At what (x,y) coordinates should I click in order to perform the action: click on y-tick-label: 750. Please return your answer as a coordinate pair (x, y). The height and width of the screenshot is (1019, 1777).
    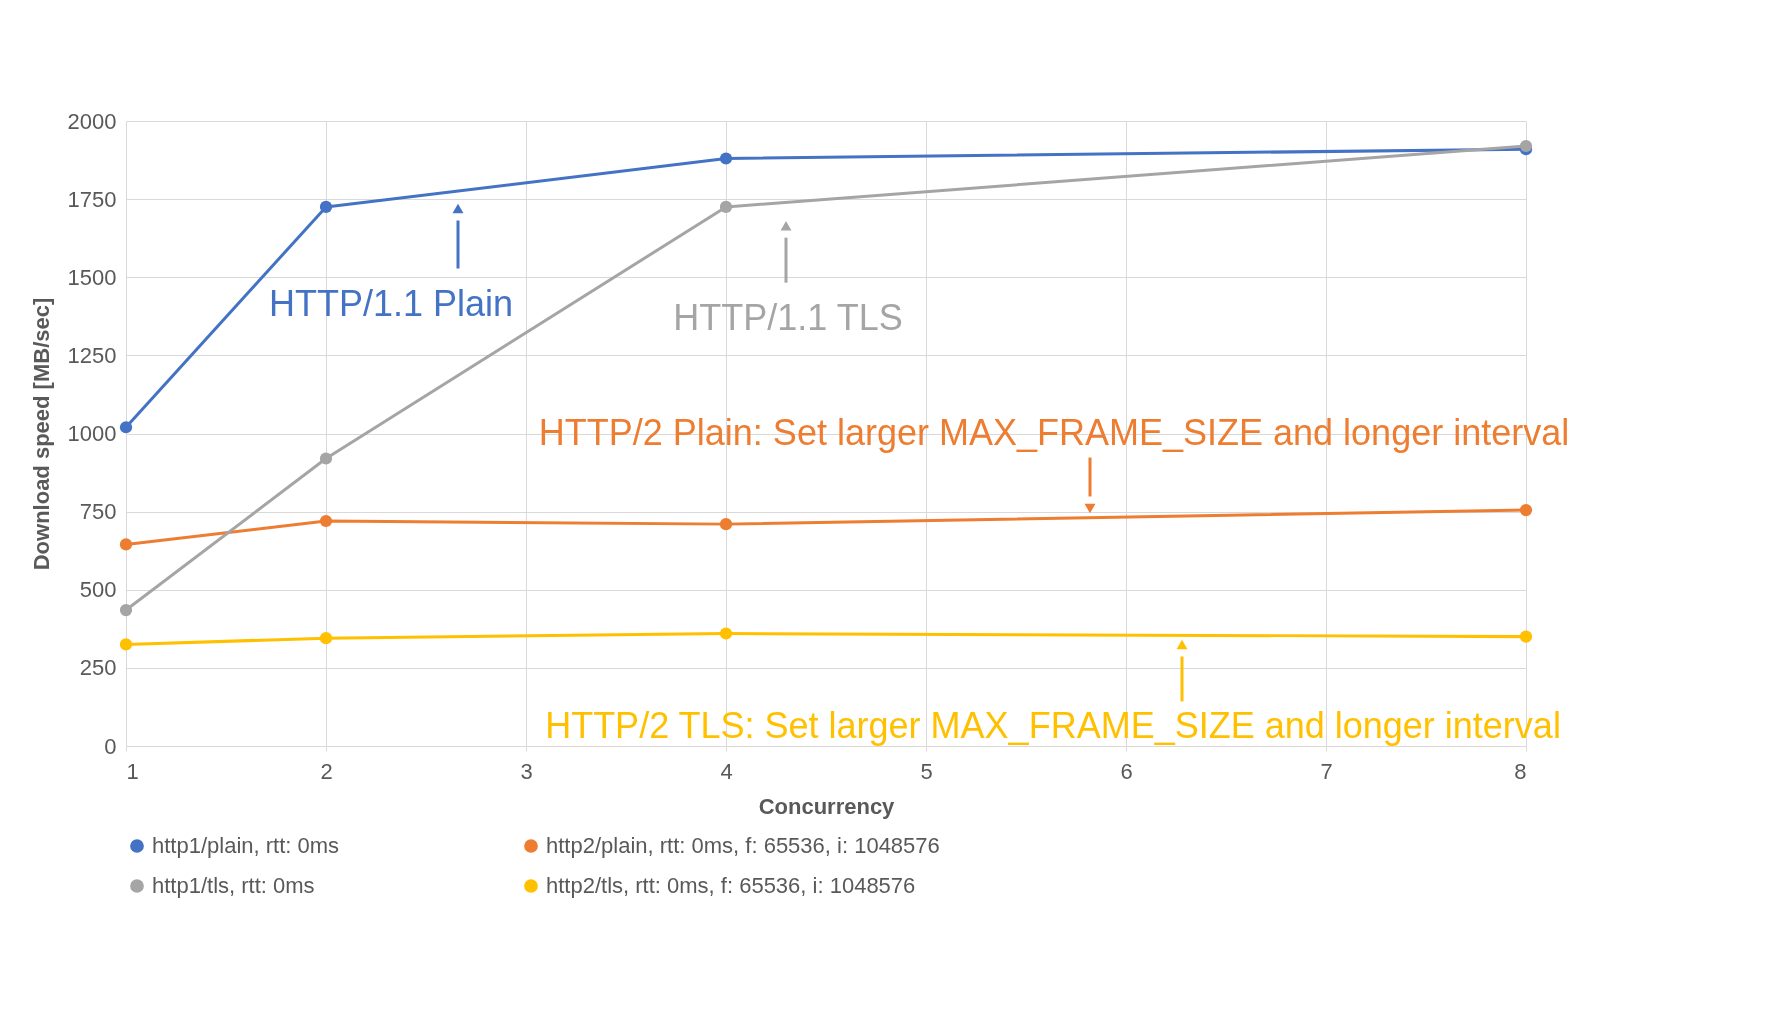
    Looking at the image, I should click on (98, 512).